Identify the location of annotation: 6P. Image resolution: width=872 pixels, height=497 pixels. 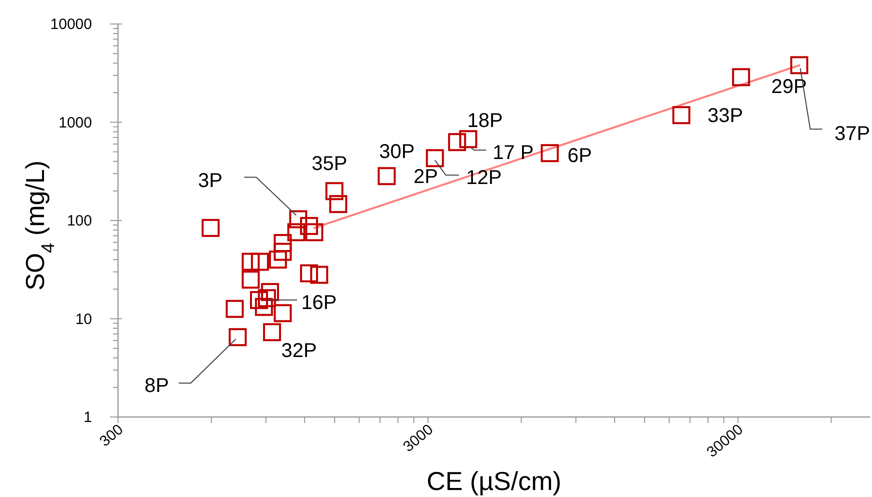
(580, 156).